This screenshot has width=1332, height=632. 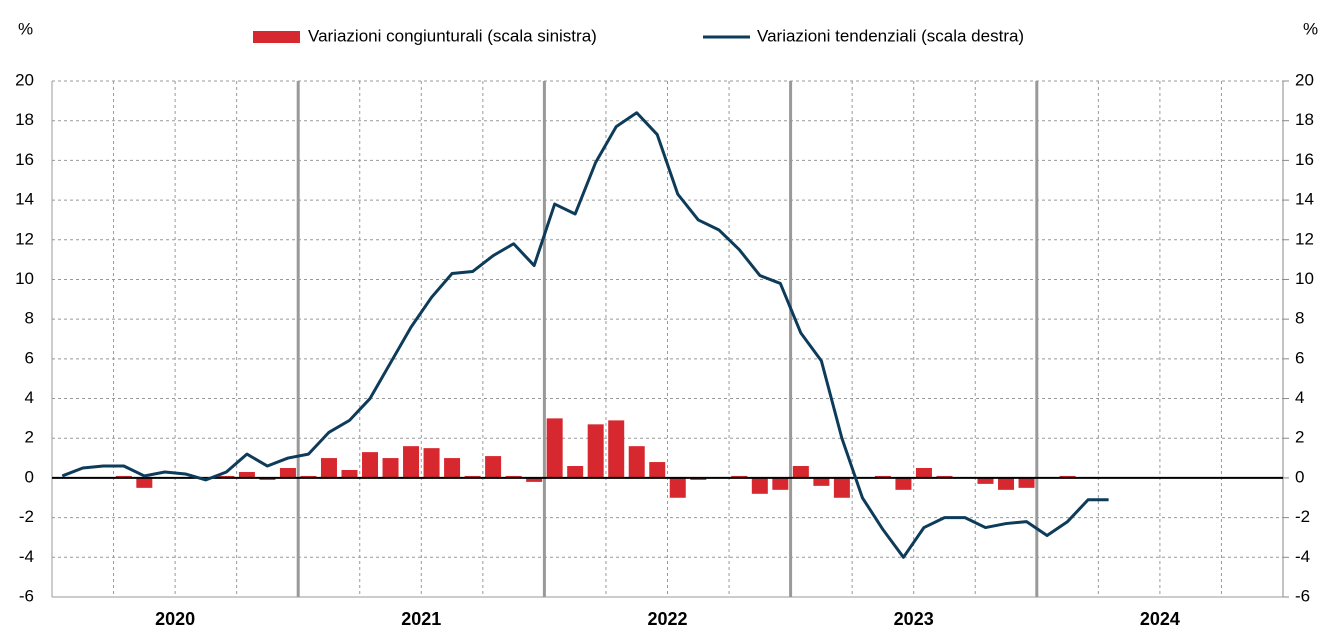 I want to click on y-unit-right: %, so click(x=1310, y=28).